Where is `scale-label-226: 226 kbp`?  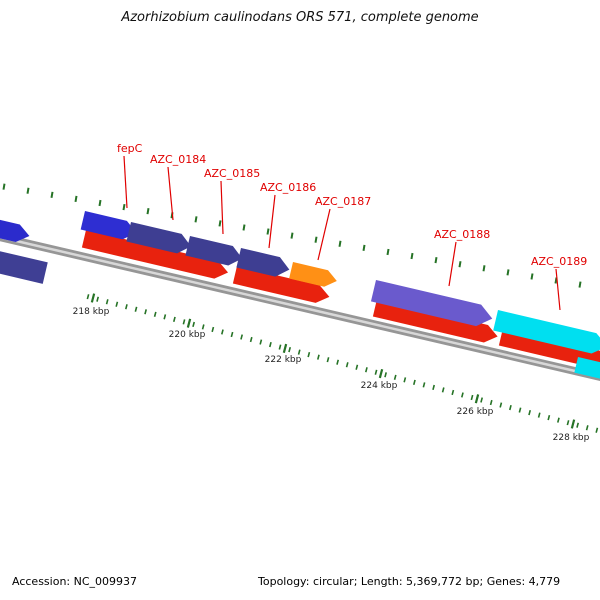
scale-label-226: 226 kbp is located at coordinates (475, 412).